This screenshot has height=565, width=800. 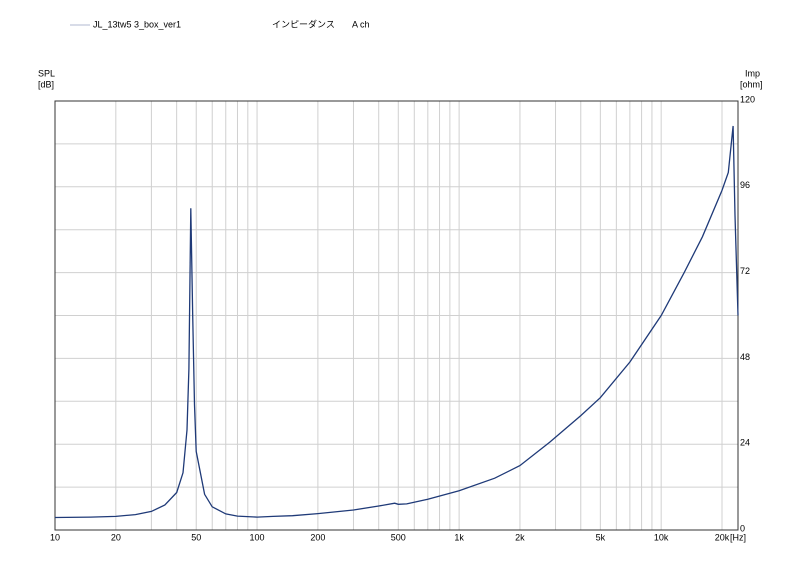 What do you see at coordinates (361, 24) in the screenshot?
I see `chart-subtitle: A ch` at bounding box center [361, 24].